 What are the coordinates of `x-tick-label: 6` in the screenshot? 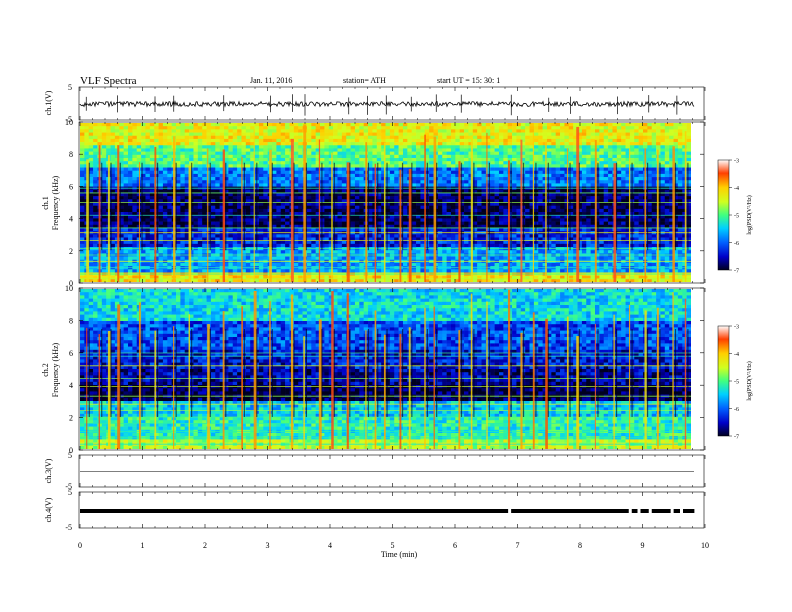 It's located at (455, 545).